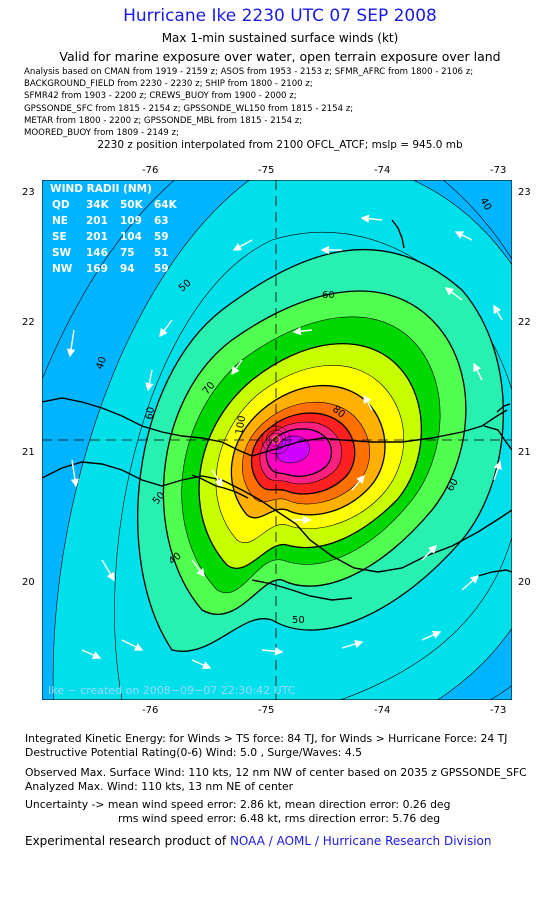 The height and width of the screenshot is (915, 560). I want to click on credit-prefix: Experimental research product of, so click(126, 841).